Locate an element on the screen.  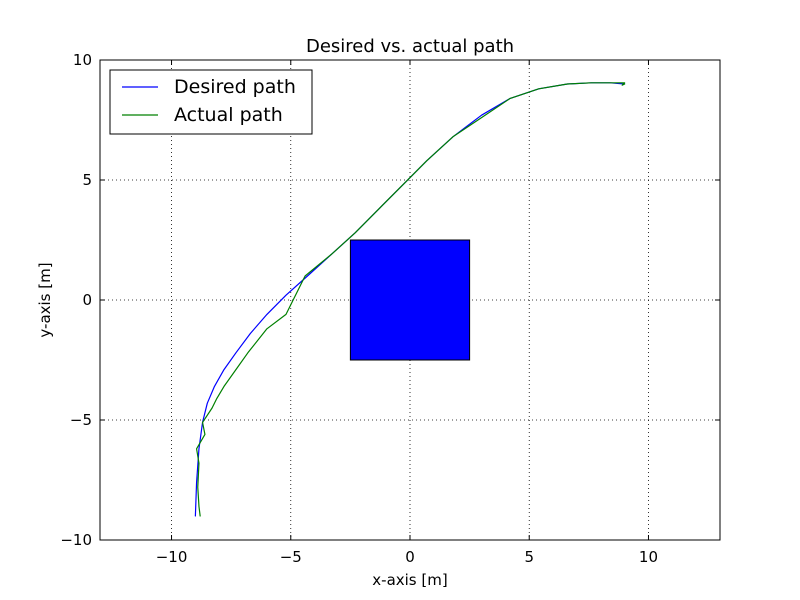
legend-label-actual: Actual path is located at coordinates (228, 115).